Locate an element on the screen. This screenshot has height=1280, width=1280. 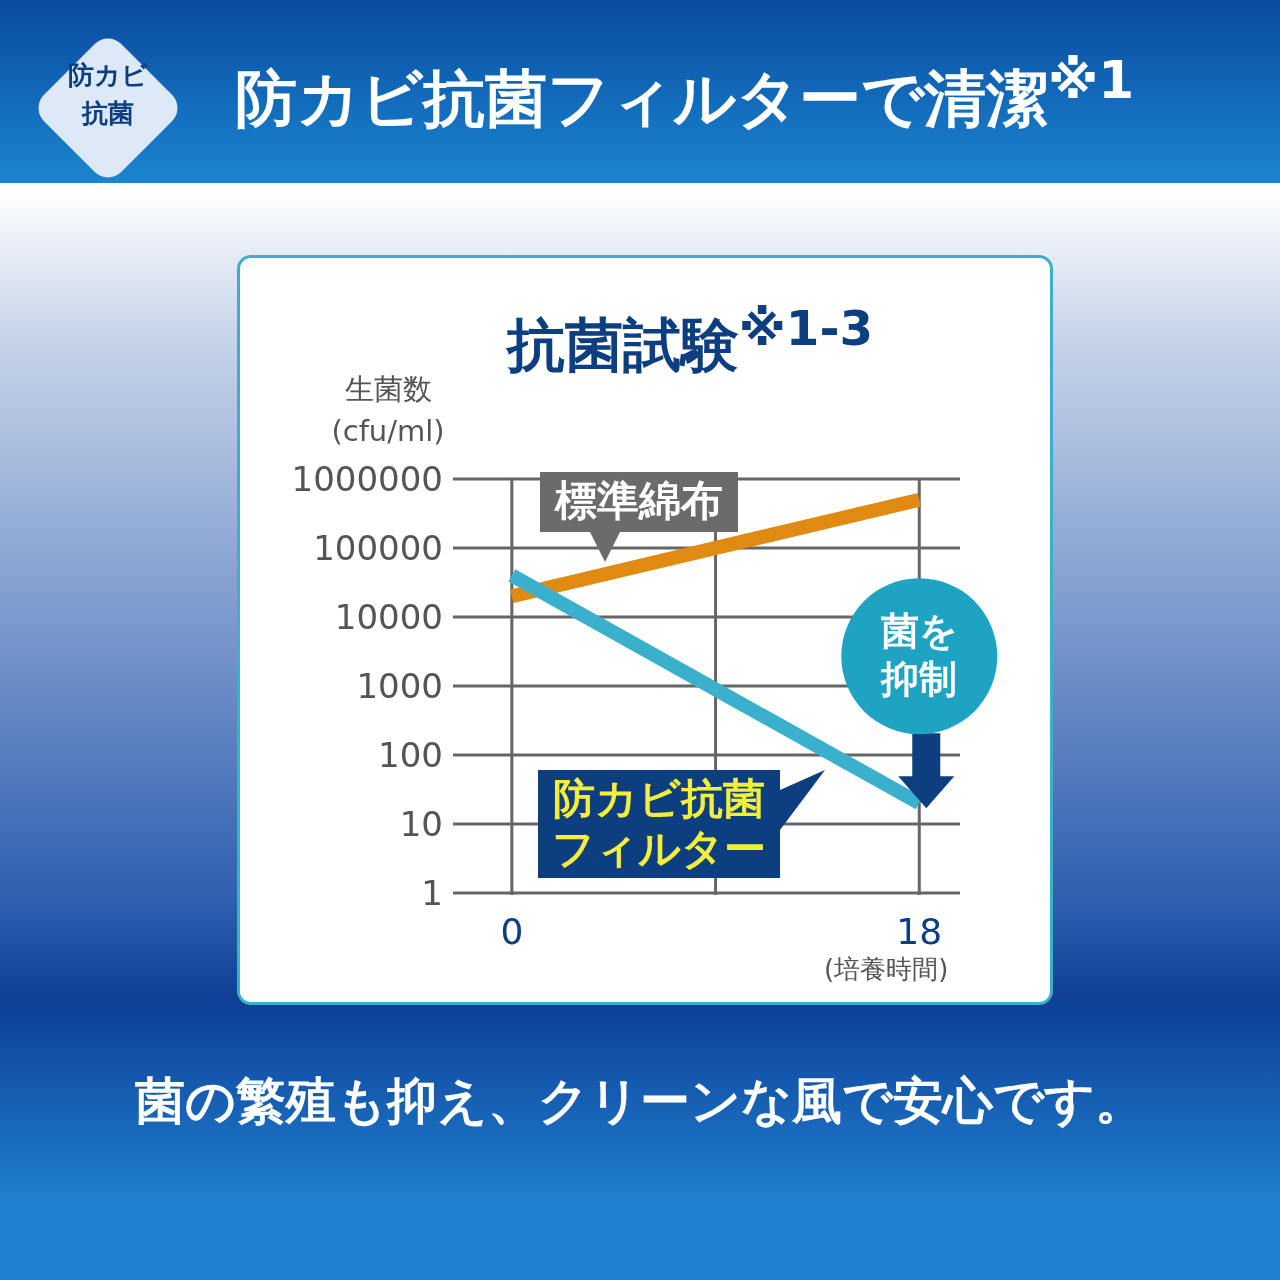
y-tick-label: 1000000 is located at coordinates (367, 479).